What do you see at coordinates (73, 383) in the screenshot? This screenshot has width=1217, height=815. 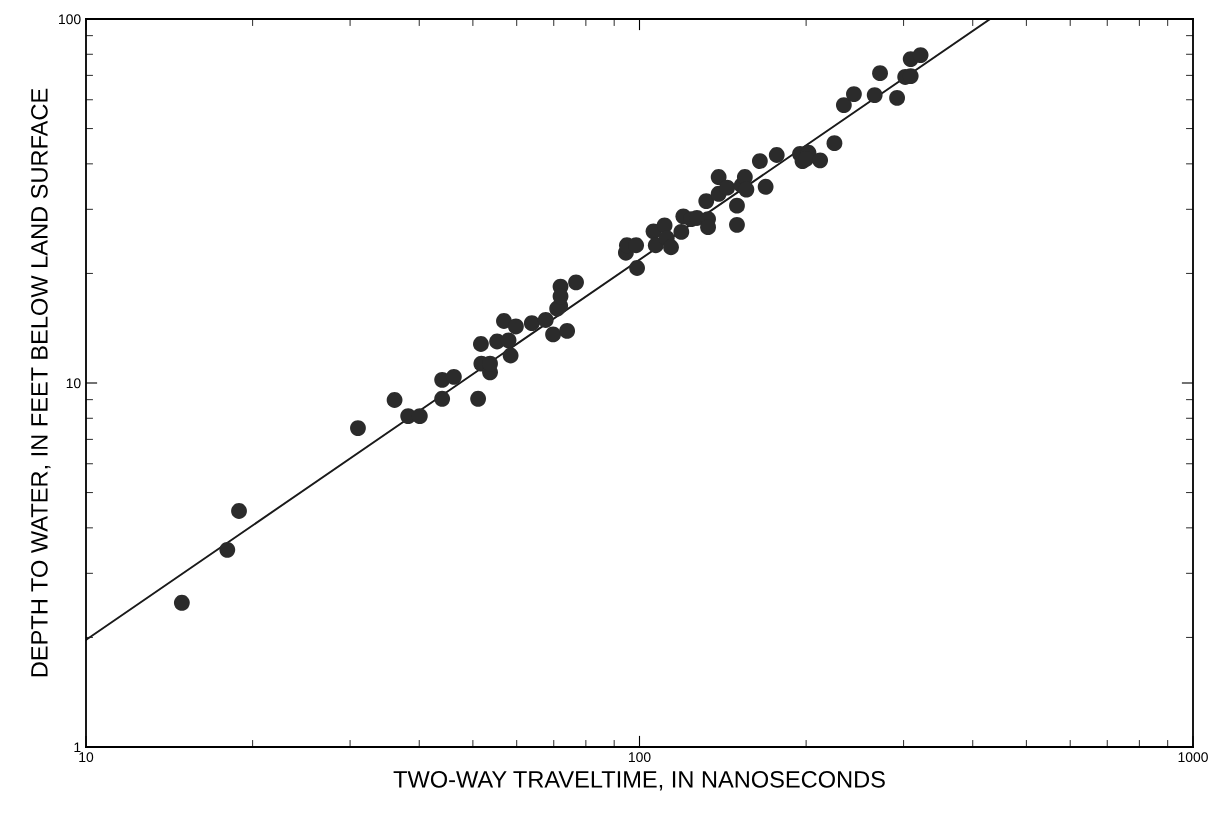 I see `y-tick-label: 10` at bounding box center [73, 383].